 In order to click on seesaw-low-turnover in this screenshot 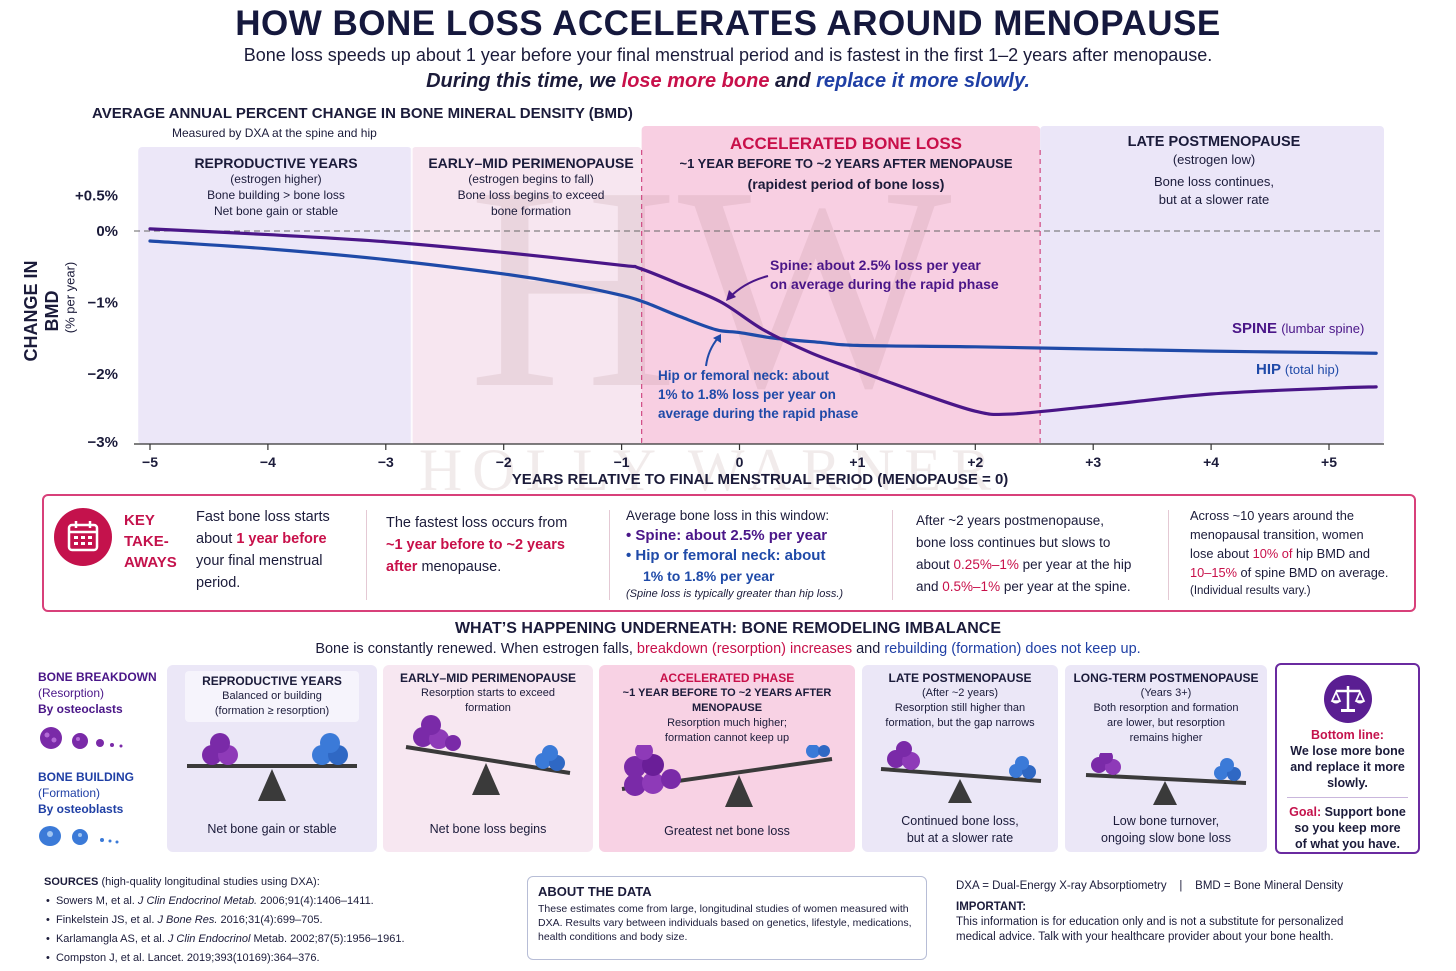, I will do `click(1166, 779)`.